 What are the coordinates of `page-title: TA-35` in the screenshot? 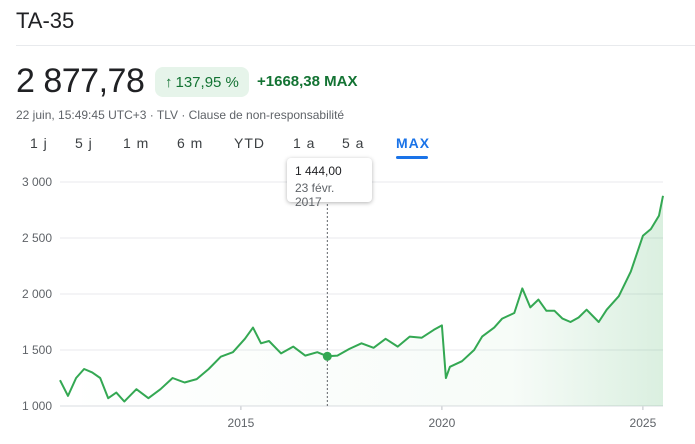 It's located at (45, 20).